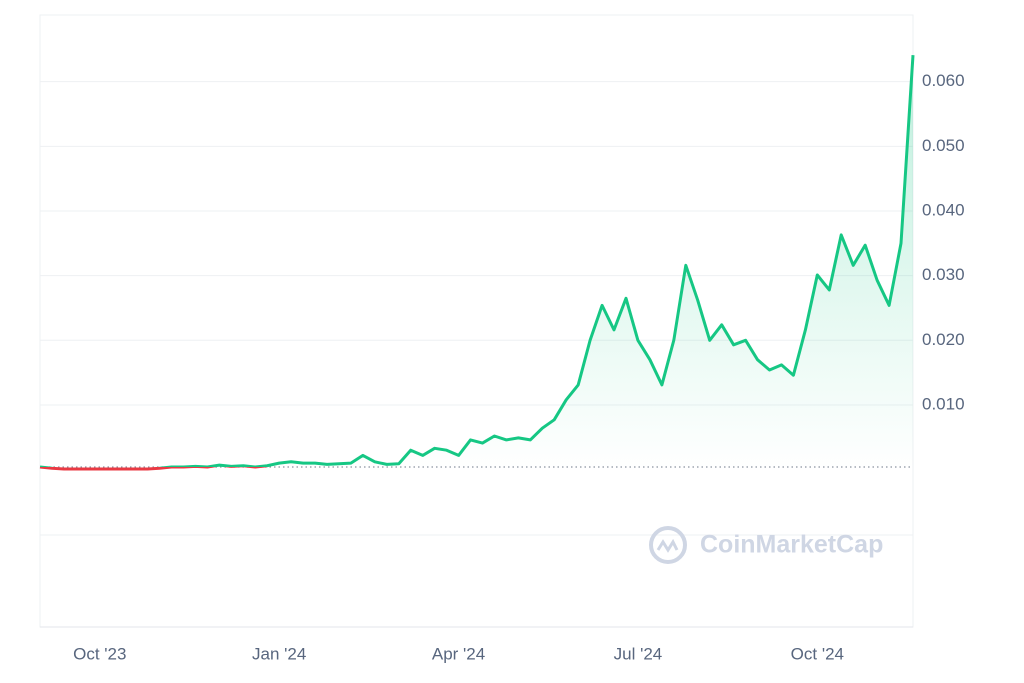  I want to click on watermark: CoinMarketCap, so click(791, 545).